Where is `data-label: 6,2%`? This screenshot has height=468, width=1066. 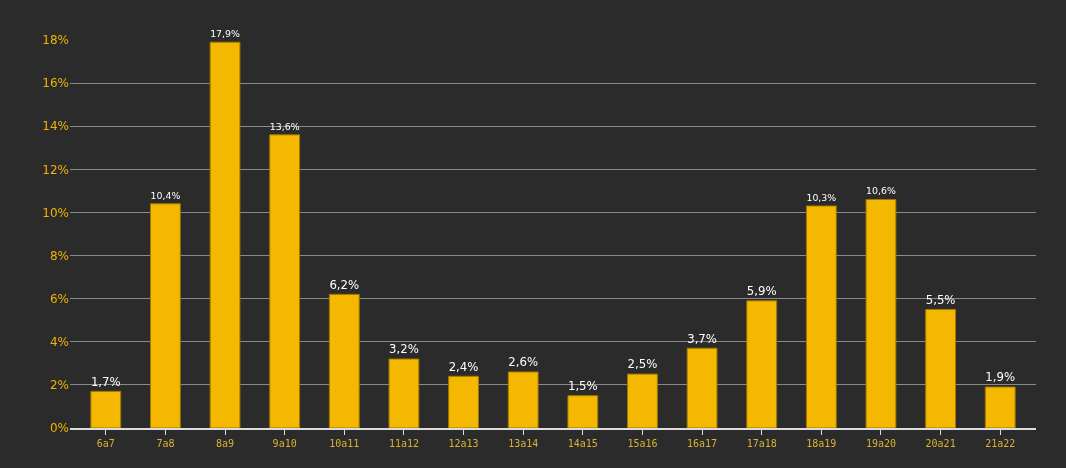 data-label: 6,2% is located at coordinates (344, 284).